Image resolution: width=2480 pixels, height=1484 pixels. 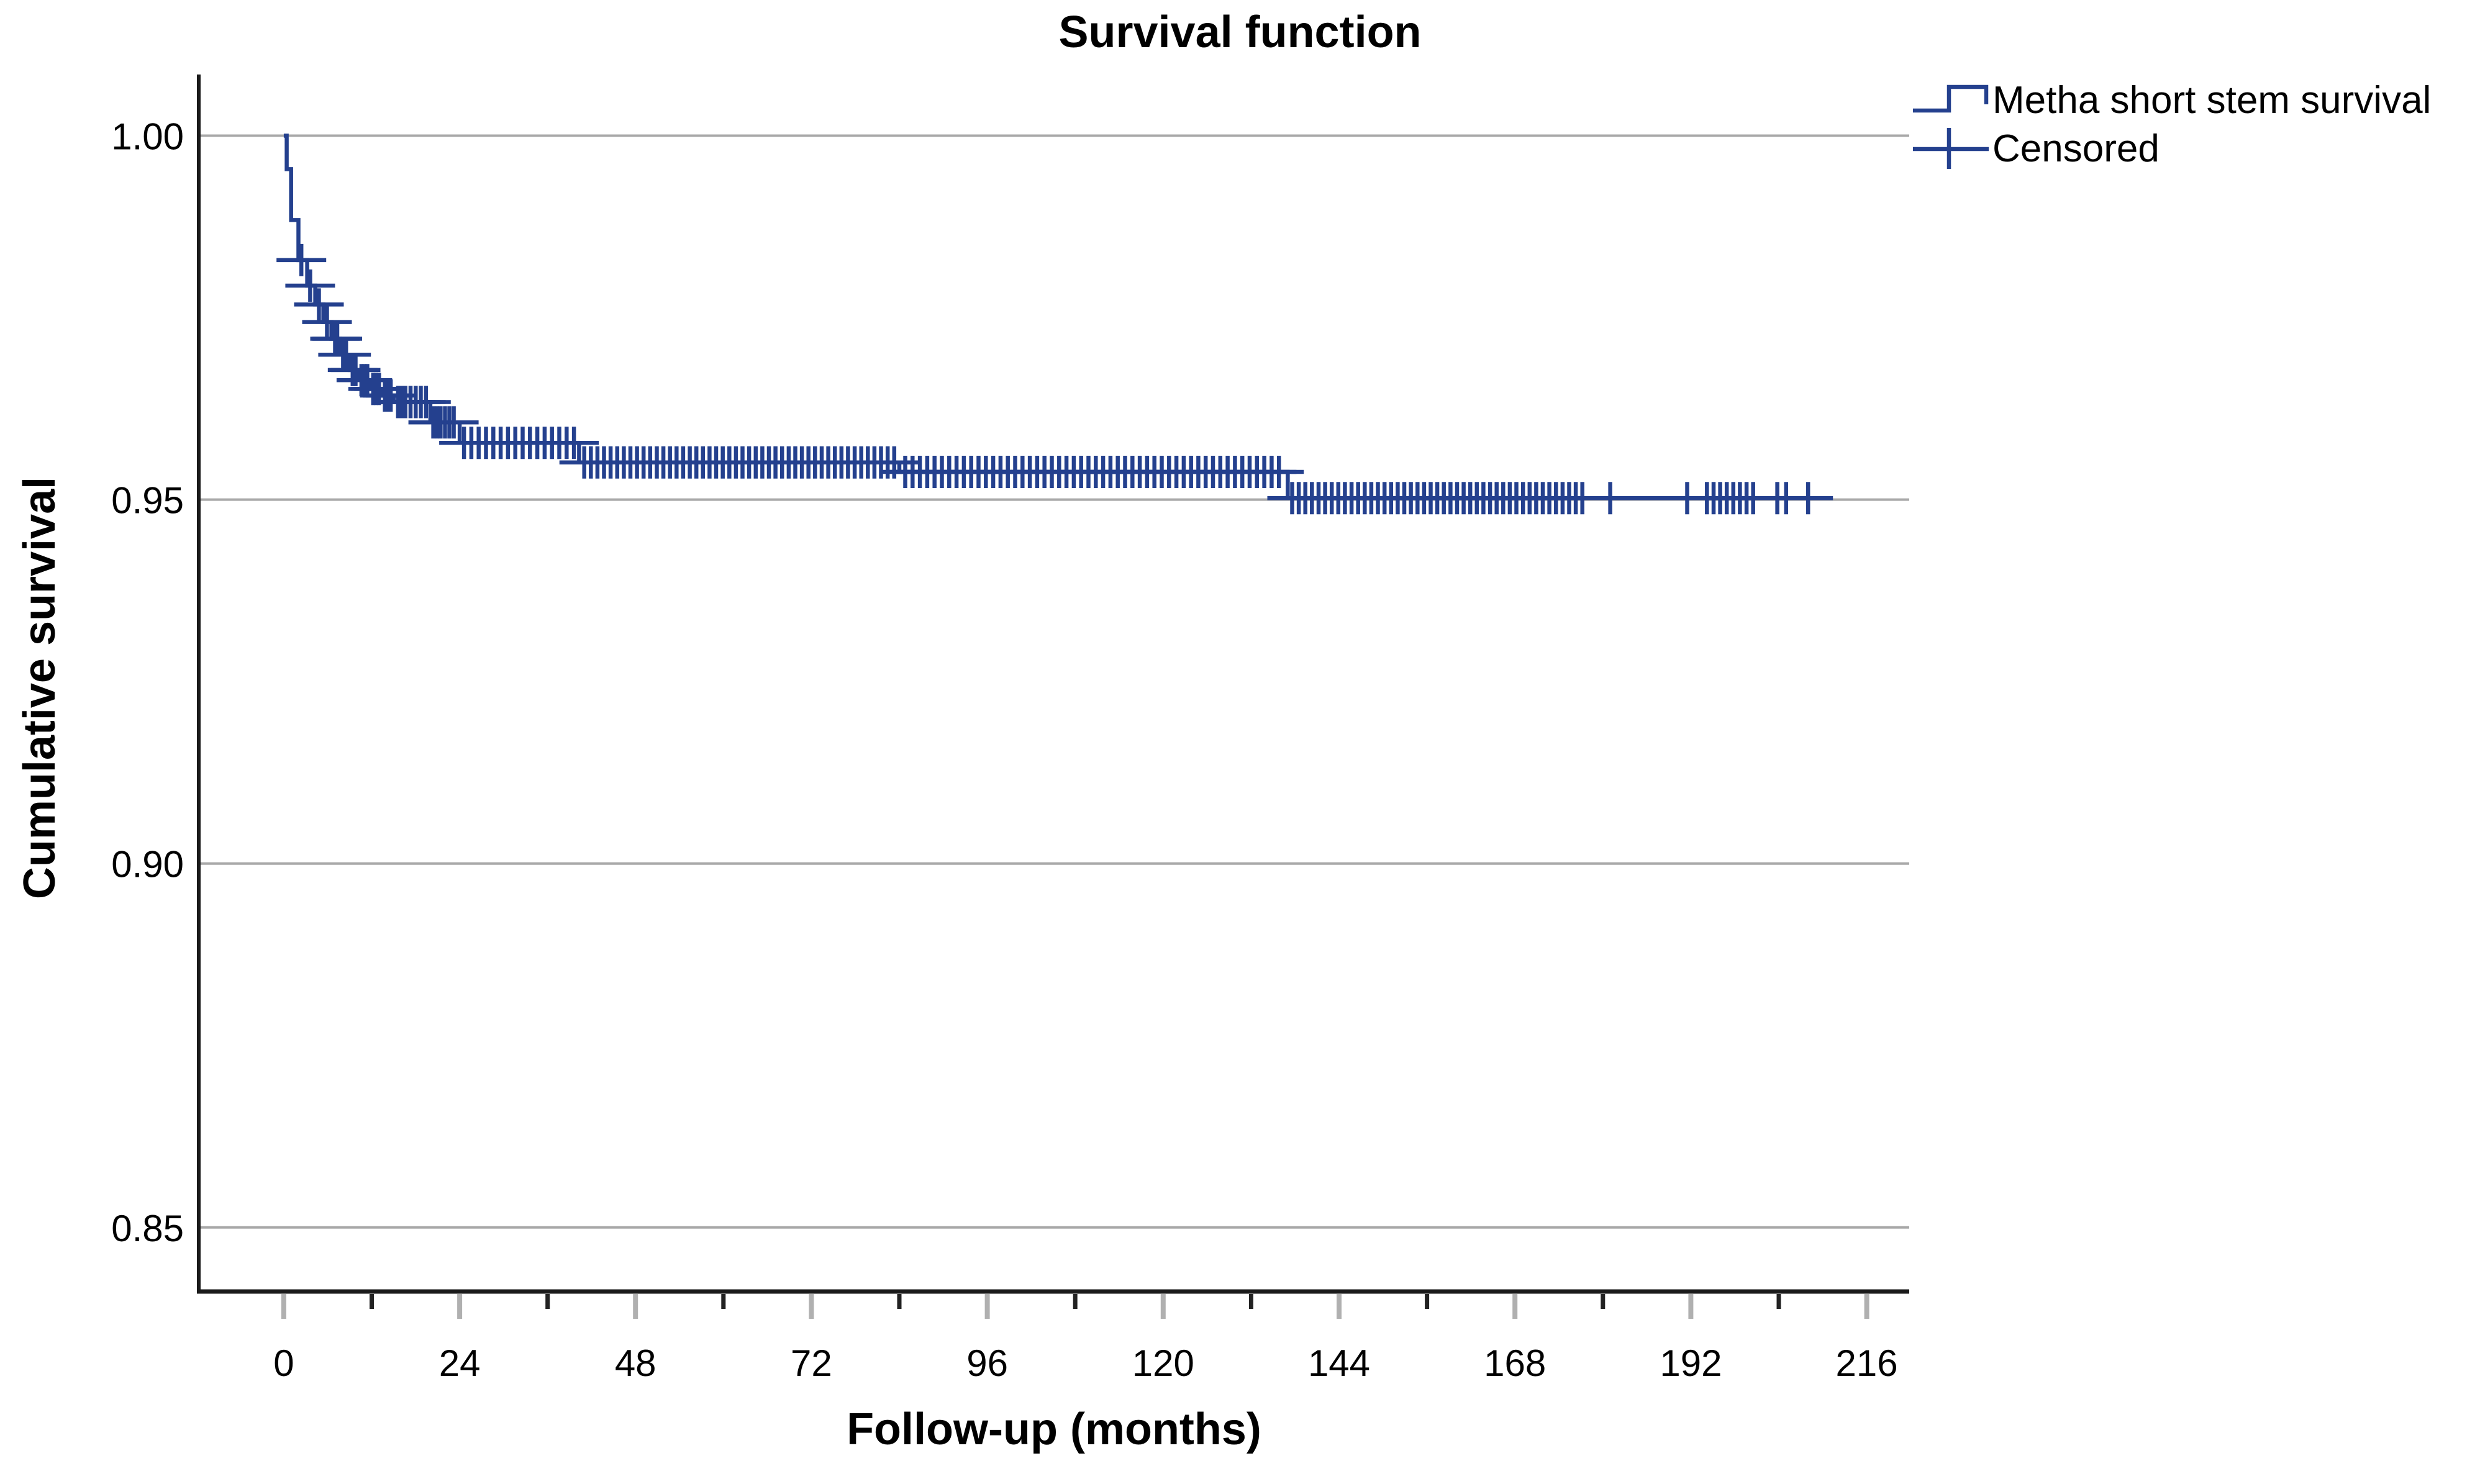 What do you see at coordinates (1339, 1363) in the screenshot?
I see `x-tick-label: 144` at bounding box center [1339, 1363].